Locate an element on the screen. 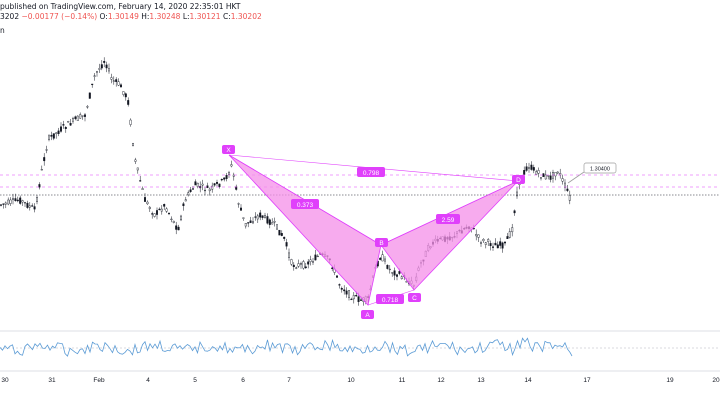  low-label: L: is located at coordinates (186, 16).